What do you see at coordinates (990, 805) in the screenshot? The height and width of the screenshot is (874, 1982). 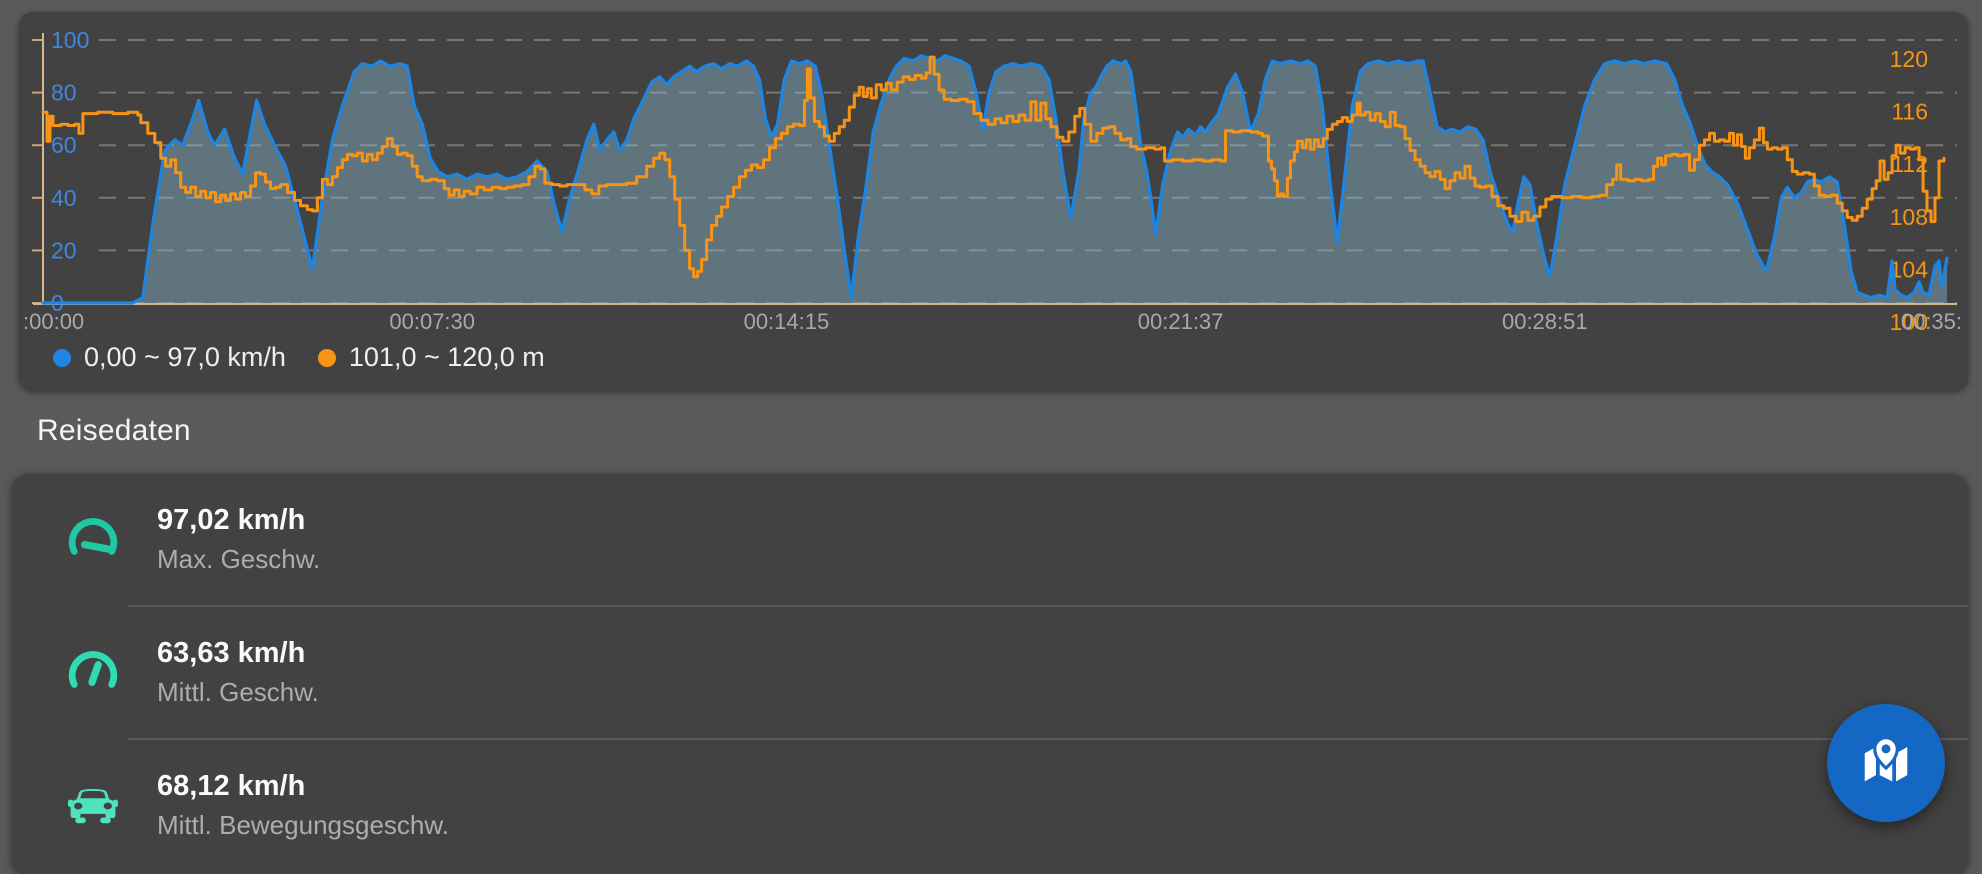 I see `stat-row-avg-moving-speed: 68,12 km/h Mittl. Bewegungsgeschw.` at bounding box center [990, 805].